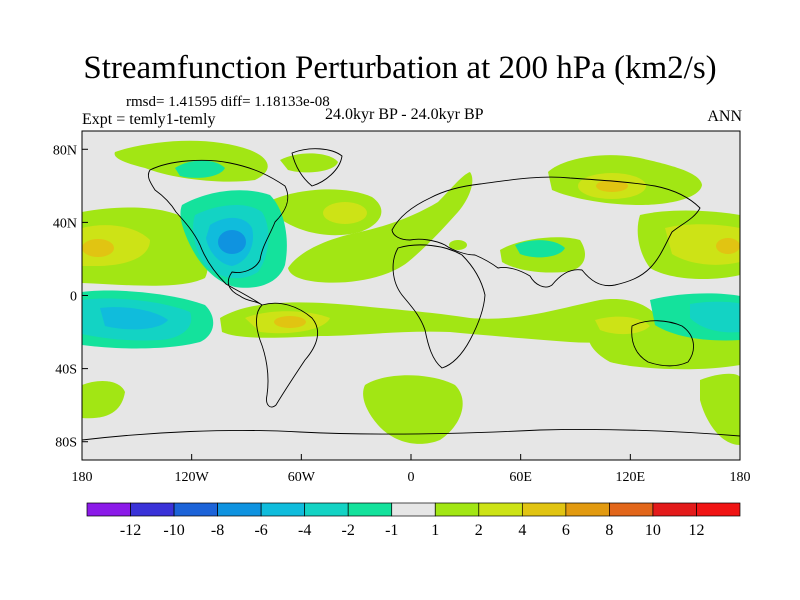  What do you see at coordinates (609, 530) in the screenshot?
I see `colorbar-label: 8` at bounding box center [609, 530].